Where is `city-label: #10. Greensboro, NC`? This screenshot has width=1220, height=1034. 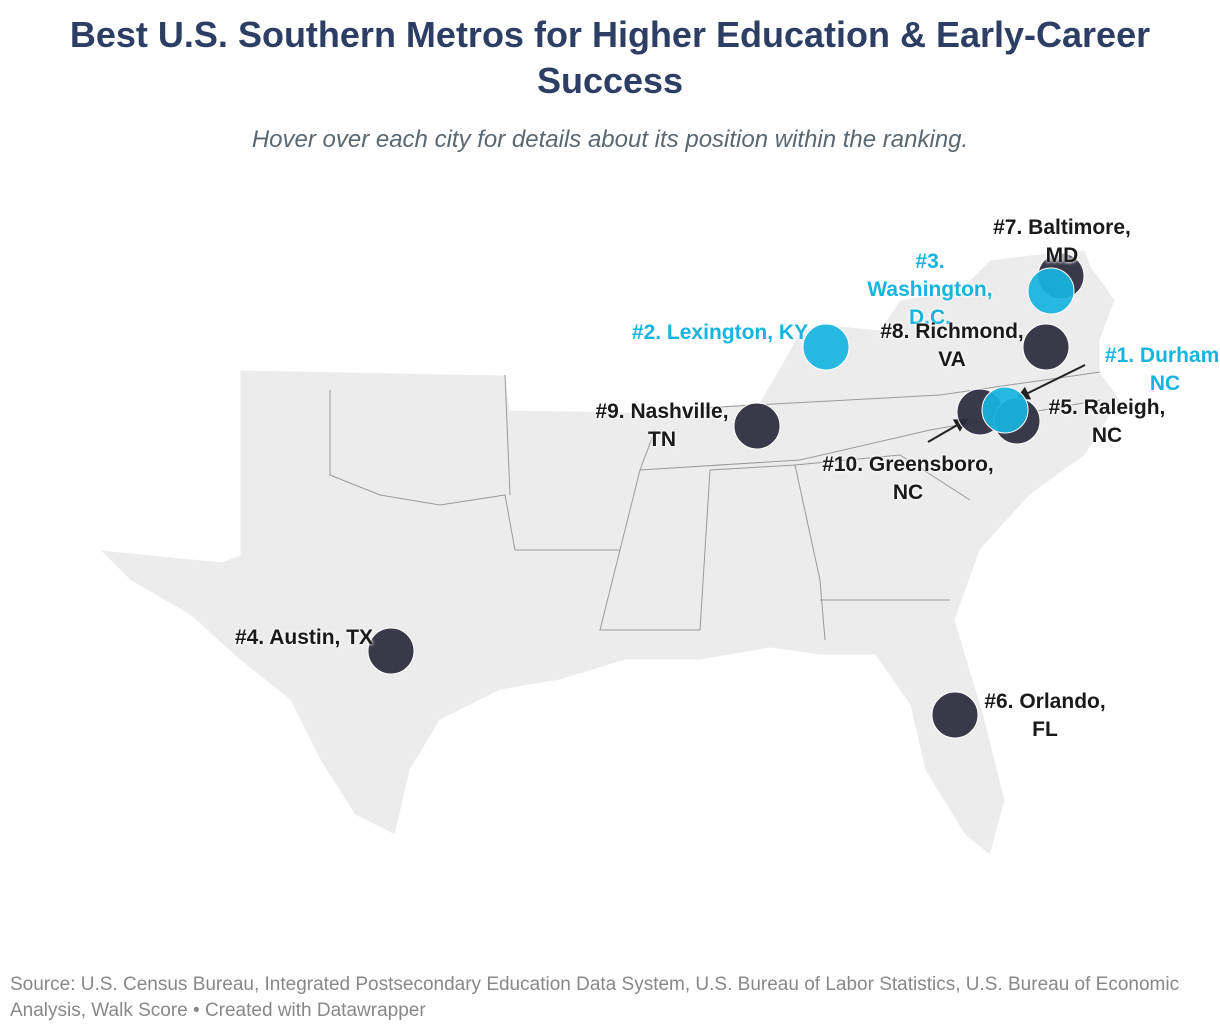 city-label: #10. Greensboro, NC is located at coordinates (908, 478).